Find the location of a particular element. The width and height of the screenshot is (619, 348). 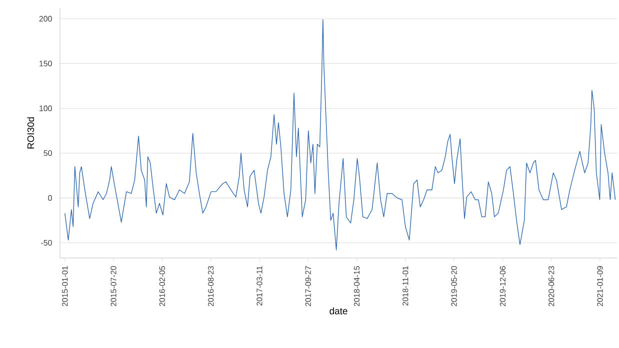

x-axis-title: date is located at coordinates (339, 310).